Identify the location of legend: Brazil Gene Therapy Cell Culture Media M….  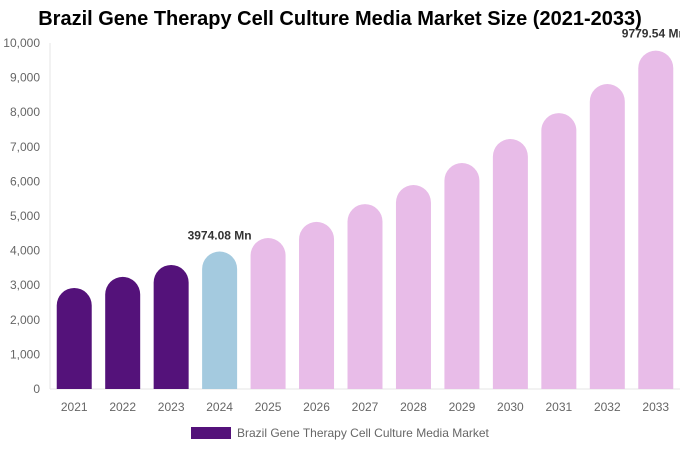
(340, 433).